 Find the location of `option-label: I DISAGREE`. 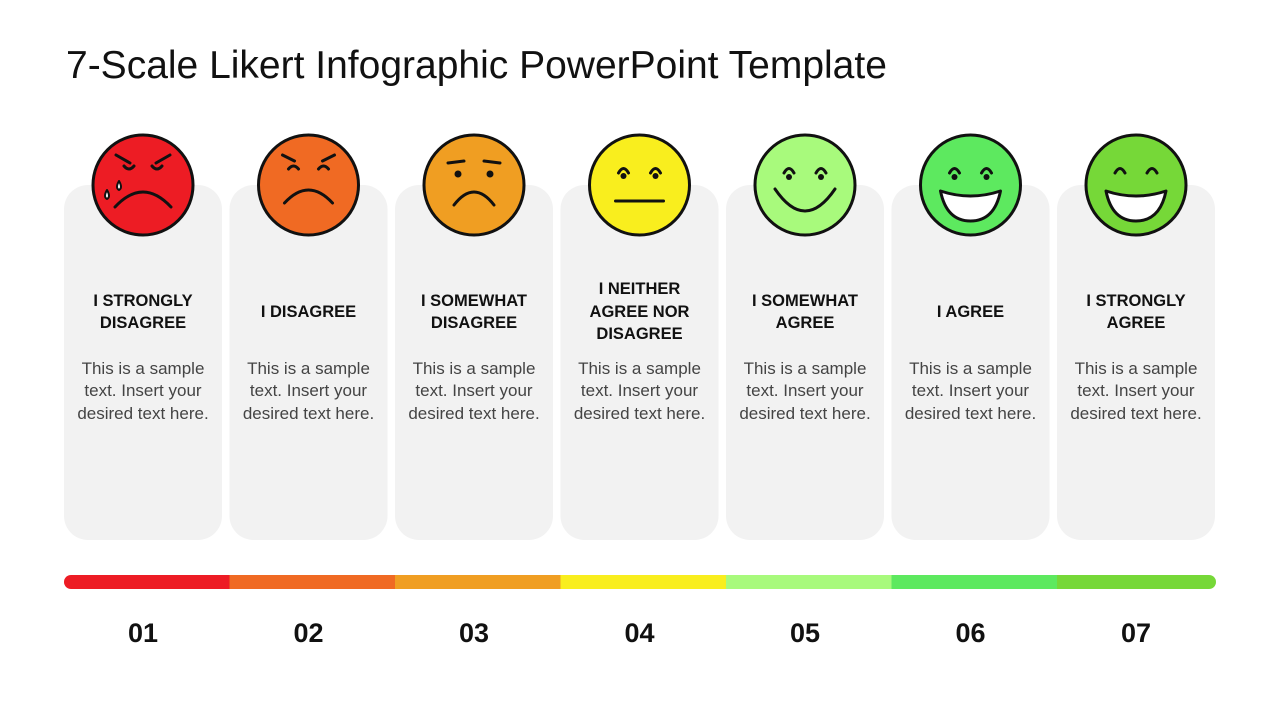

option-label: I DISAGREE is located at coordinates (308, 311).